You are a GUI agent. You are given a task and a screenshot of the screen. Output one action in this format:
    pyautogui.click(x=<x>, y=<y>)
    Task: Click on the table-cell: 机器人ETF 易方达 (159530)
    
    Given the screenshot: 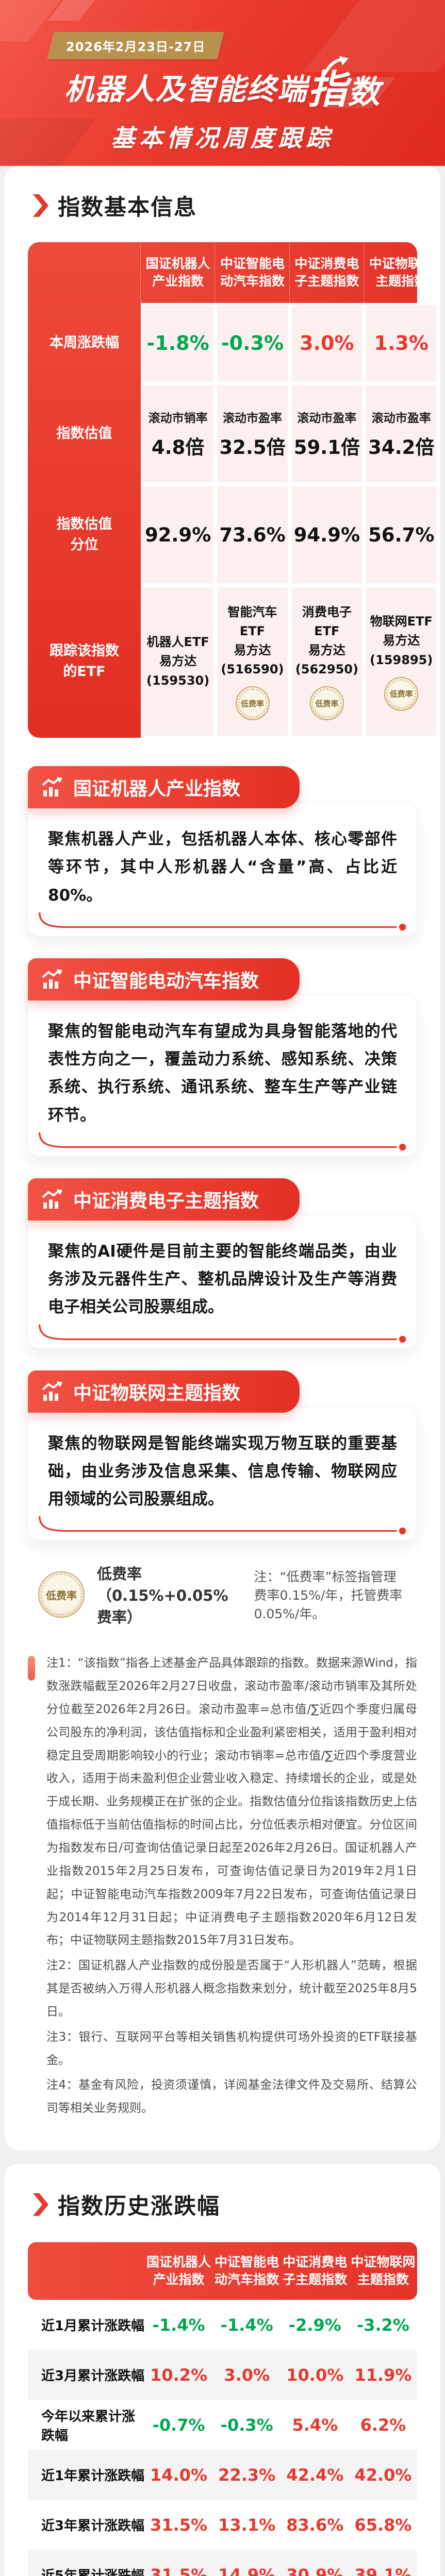 What is the action you would take?
    pyautogui.click(x=178, y=661)
    